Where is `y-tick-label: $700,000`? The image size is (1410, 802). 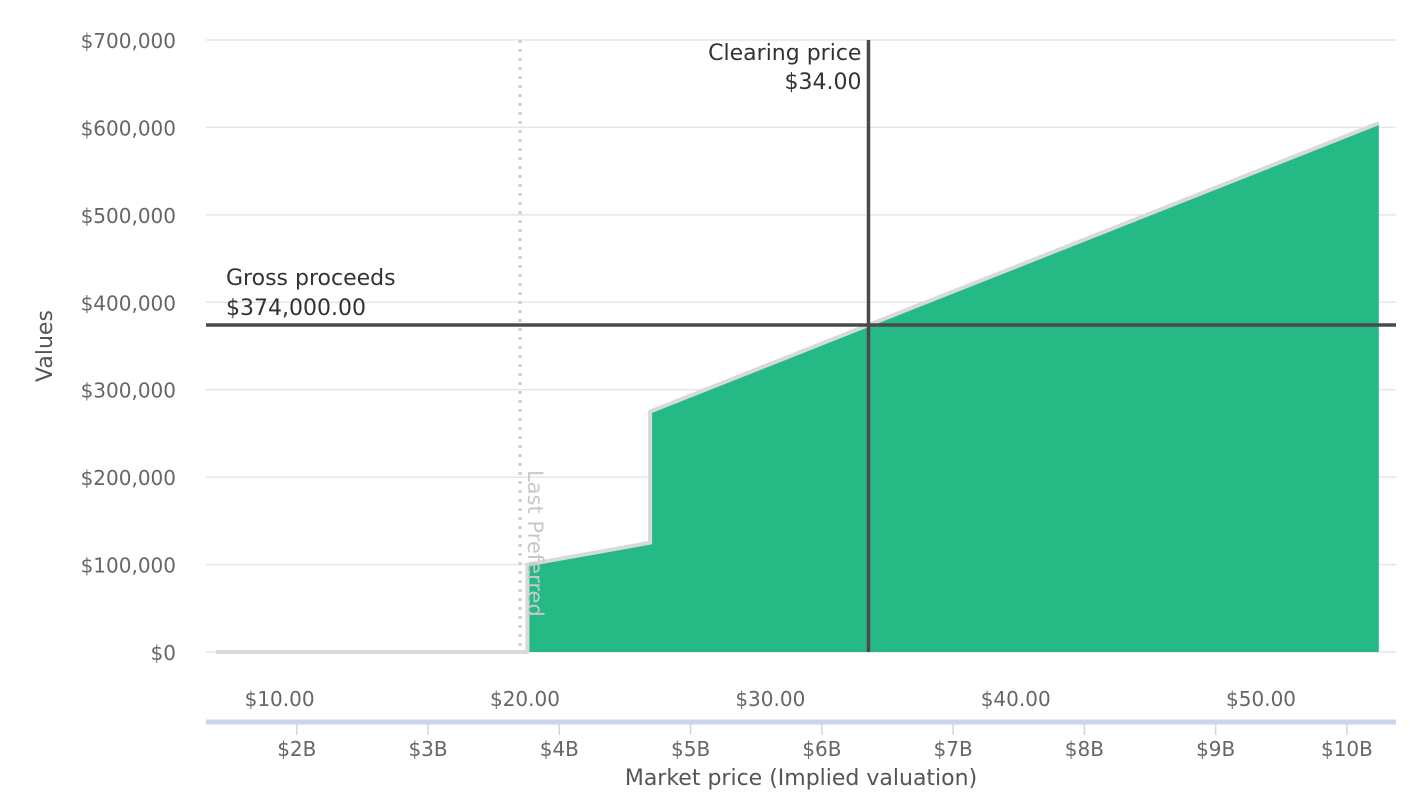 y-tick-label: $700,000 is located at coordinates (128, 41).